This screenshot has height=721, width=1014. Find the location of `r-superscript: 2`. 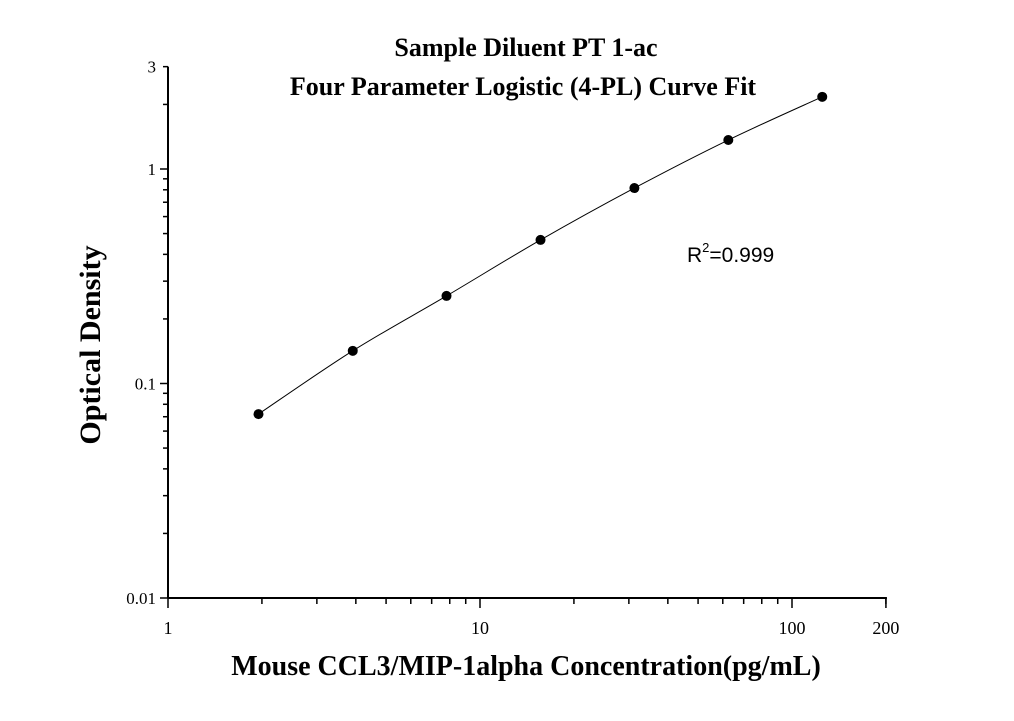

r-superscript: 2 is located at coordinates (705, 247).